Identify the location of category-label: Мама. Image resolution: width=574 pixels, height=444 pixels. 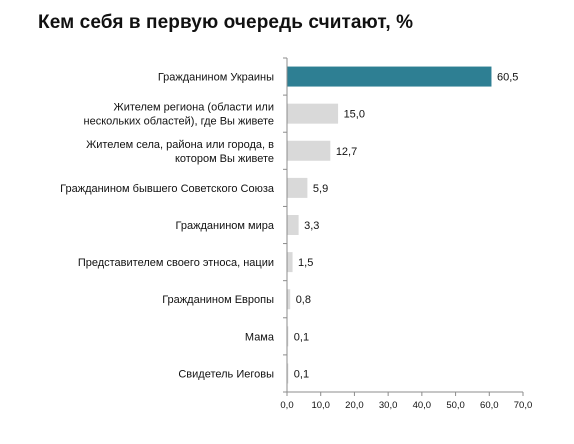
(260, 337).